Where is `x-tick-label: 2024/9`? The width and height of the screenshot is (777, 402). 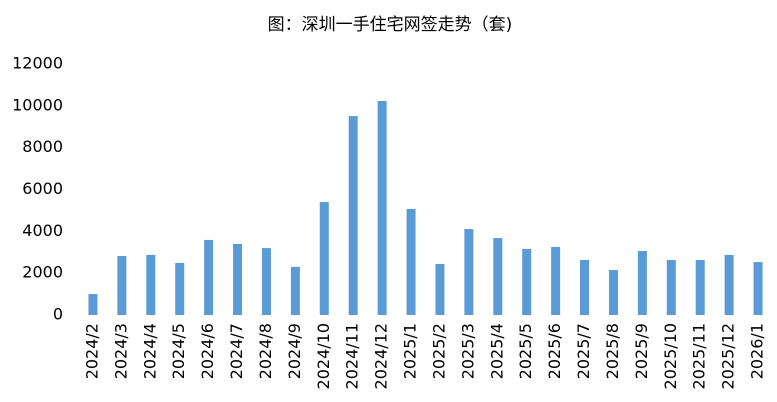
x-tick-label: 2024/9 is located at coordinates (294, 351).